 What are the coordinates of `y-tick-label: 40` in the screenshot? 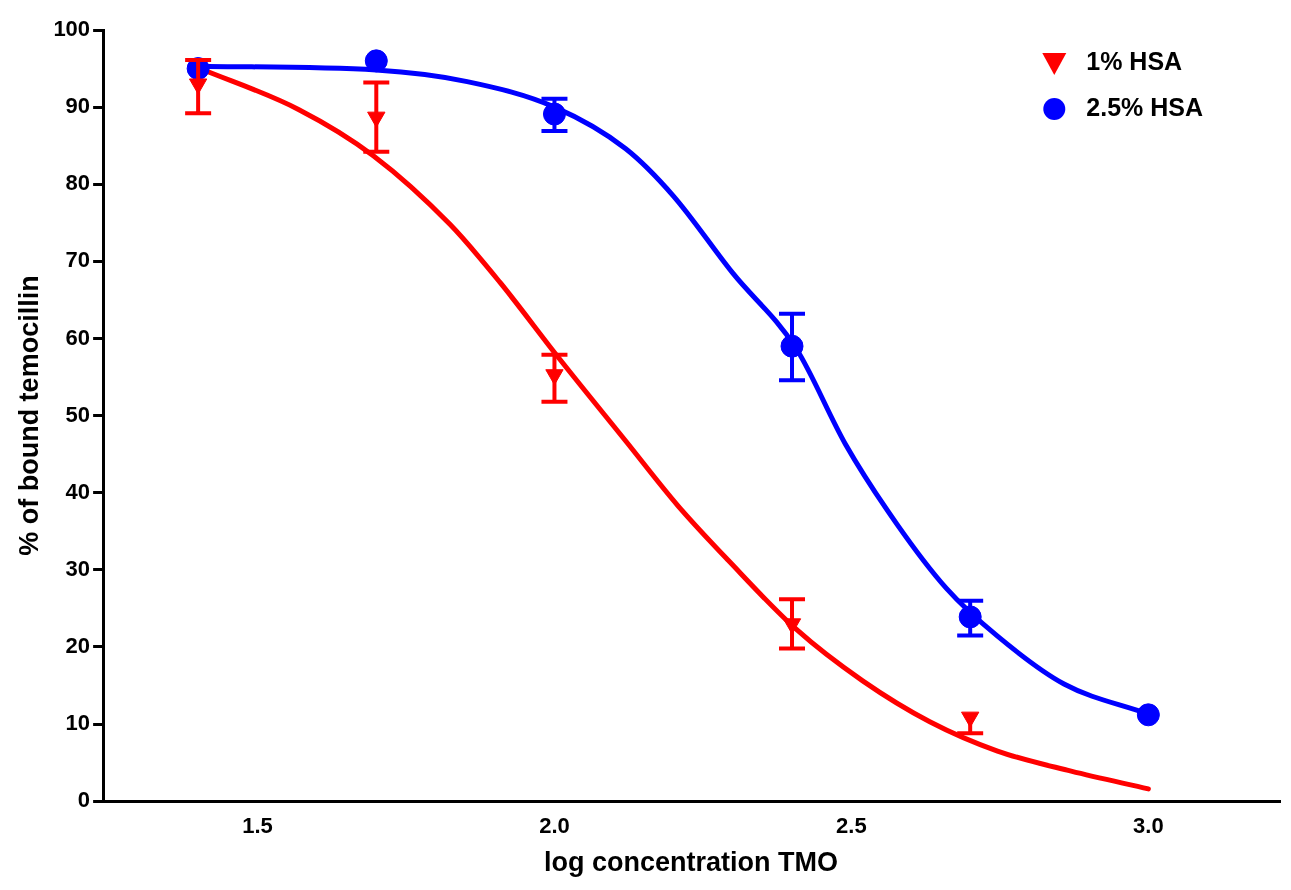 It's located at (78, 491).